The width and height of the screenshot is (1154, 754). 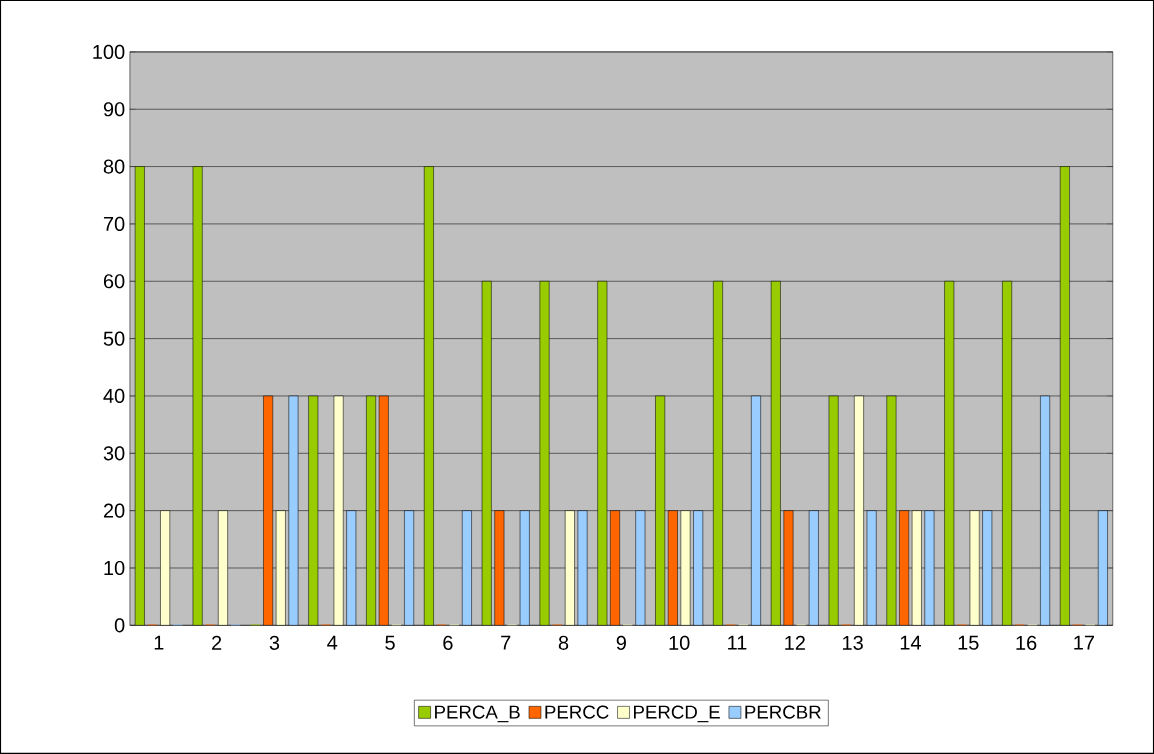 I want to click on legend-label: PERCBR, so click(x=783, y=712).